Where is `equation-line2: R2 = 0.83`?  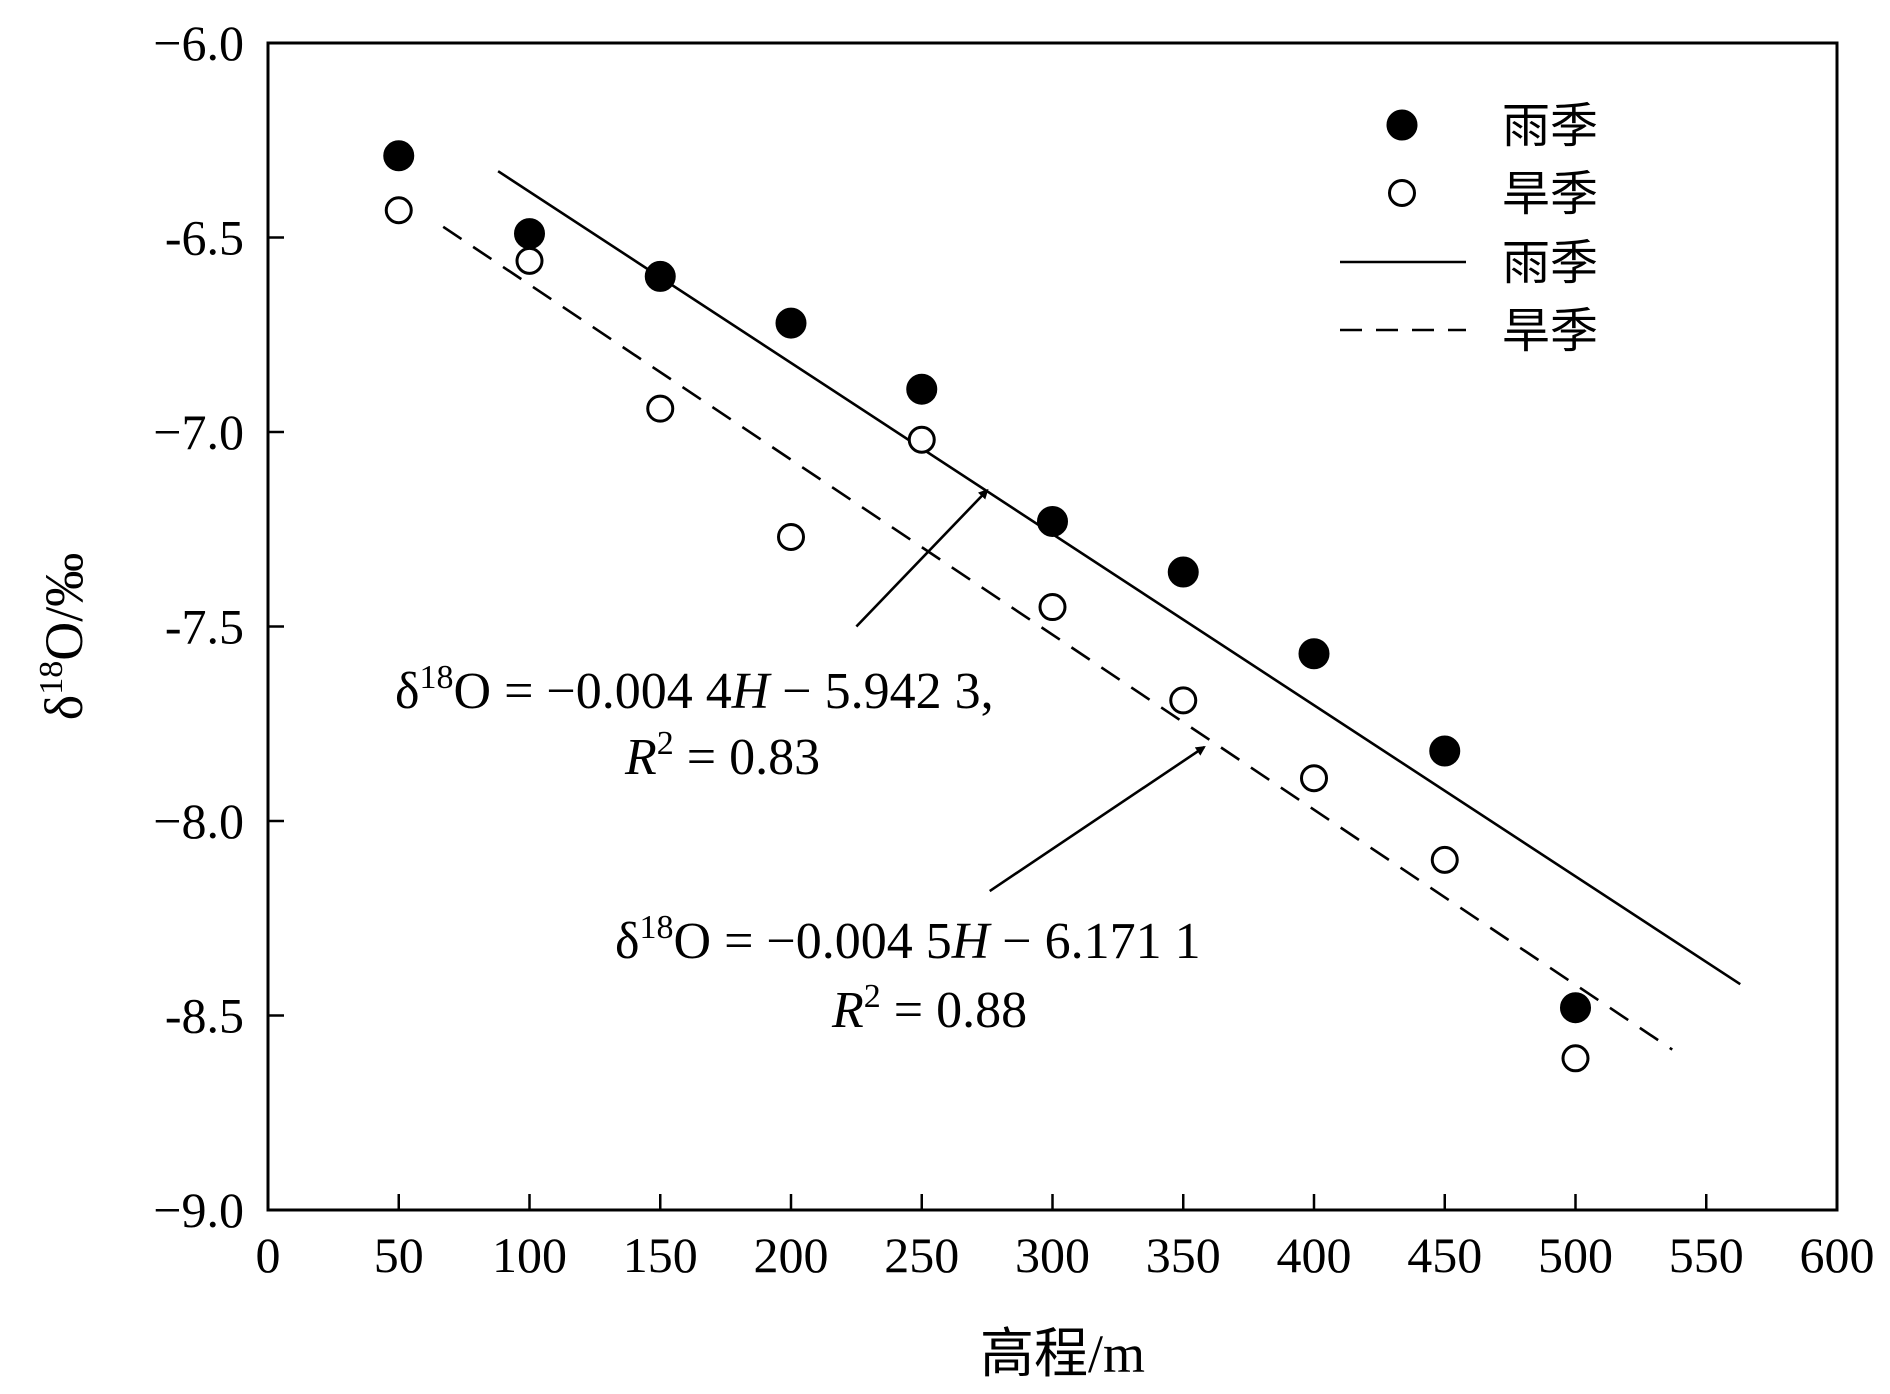
equation-line2: R2 = 0.83 is located at coordinates (722, 755).